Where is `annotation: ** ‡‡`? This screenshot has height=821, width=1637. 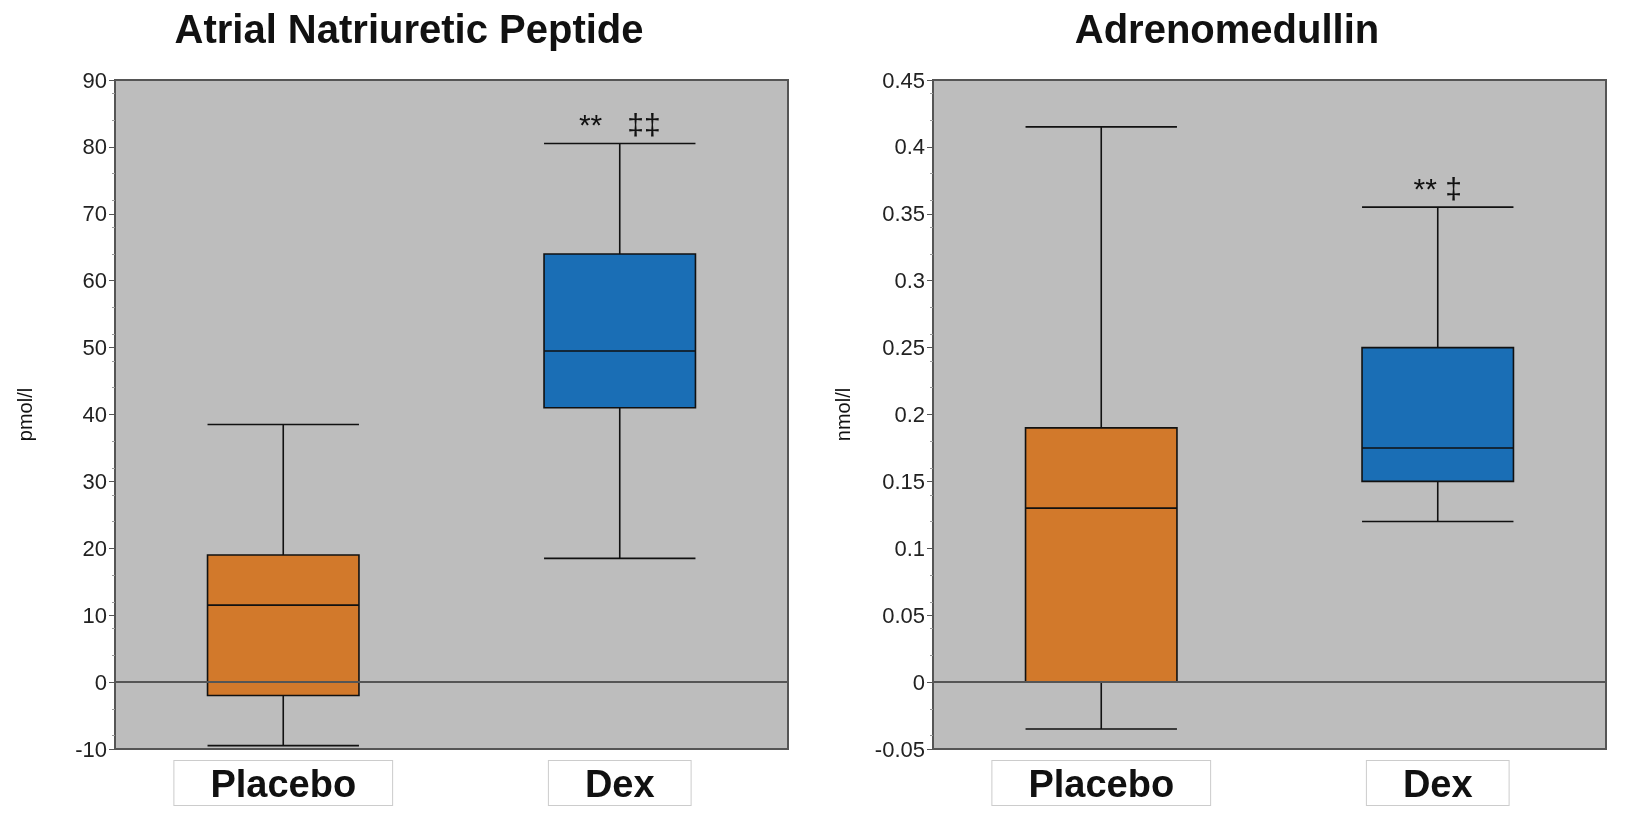 annotation: ** ‡‡ is located at coordinates (619, 125).